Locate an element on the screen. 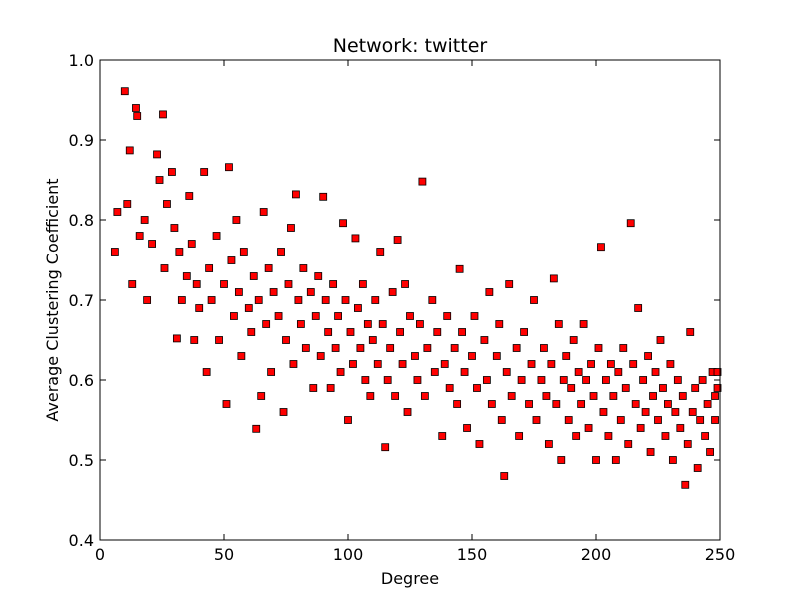 This screenshot has width=800, height=604. chart-title: Network: twitter is located at coordinates (410, 46).